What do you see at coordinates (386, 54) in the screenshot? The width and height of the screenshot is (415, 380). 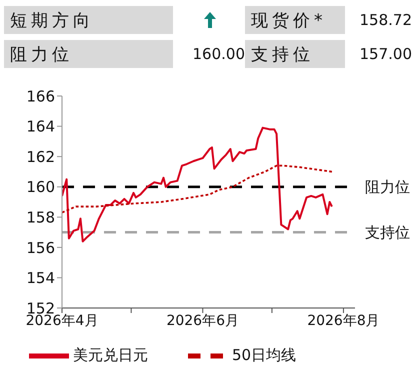 I see `text: 157.00` at bounding box center [386, 54].